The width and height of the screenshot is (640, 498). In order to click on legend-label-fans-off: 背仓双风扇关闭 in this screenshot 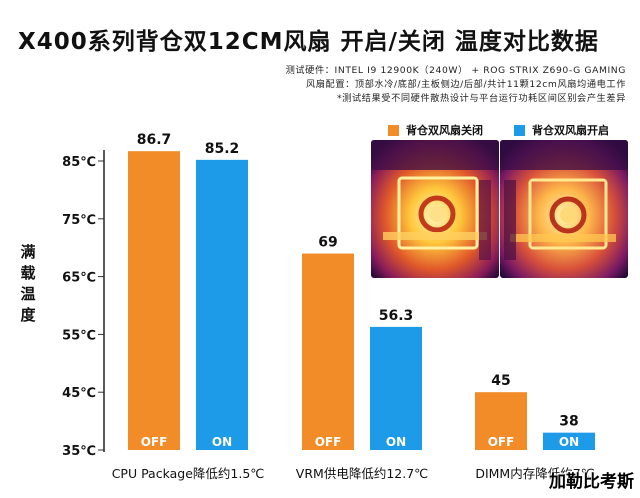, I will do `click(444, 130)`.